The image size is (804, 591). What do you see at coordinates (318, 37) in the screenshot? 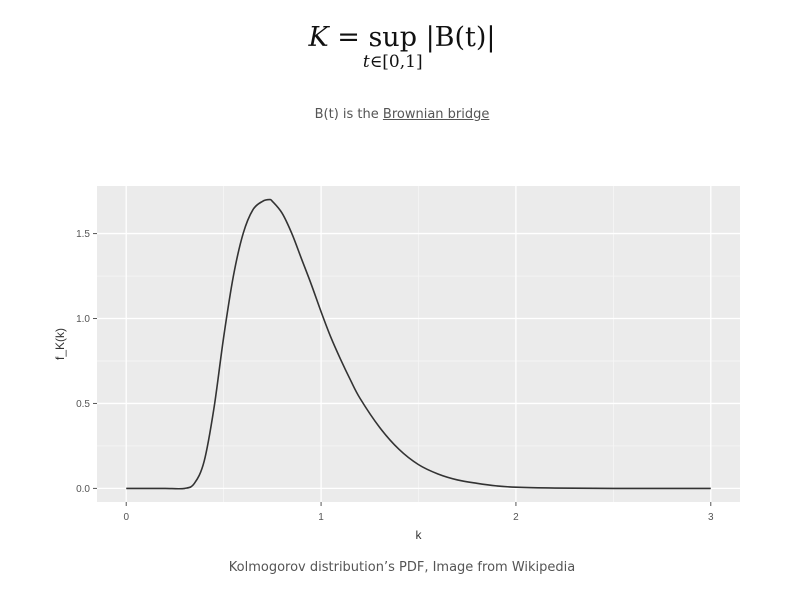
I see `formula-lhs: K` at bounding box center [318, 37].